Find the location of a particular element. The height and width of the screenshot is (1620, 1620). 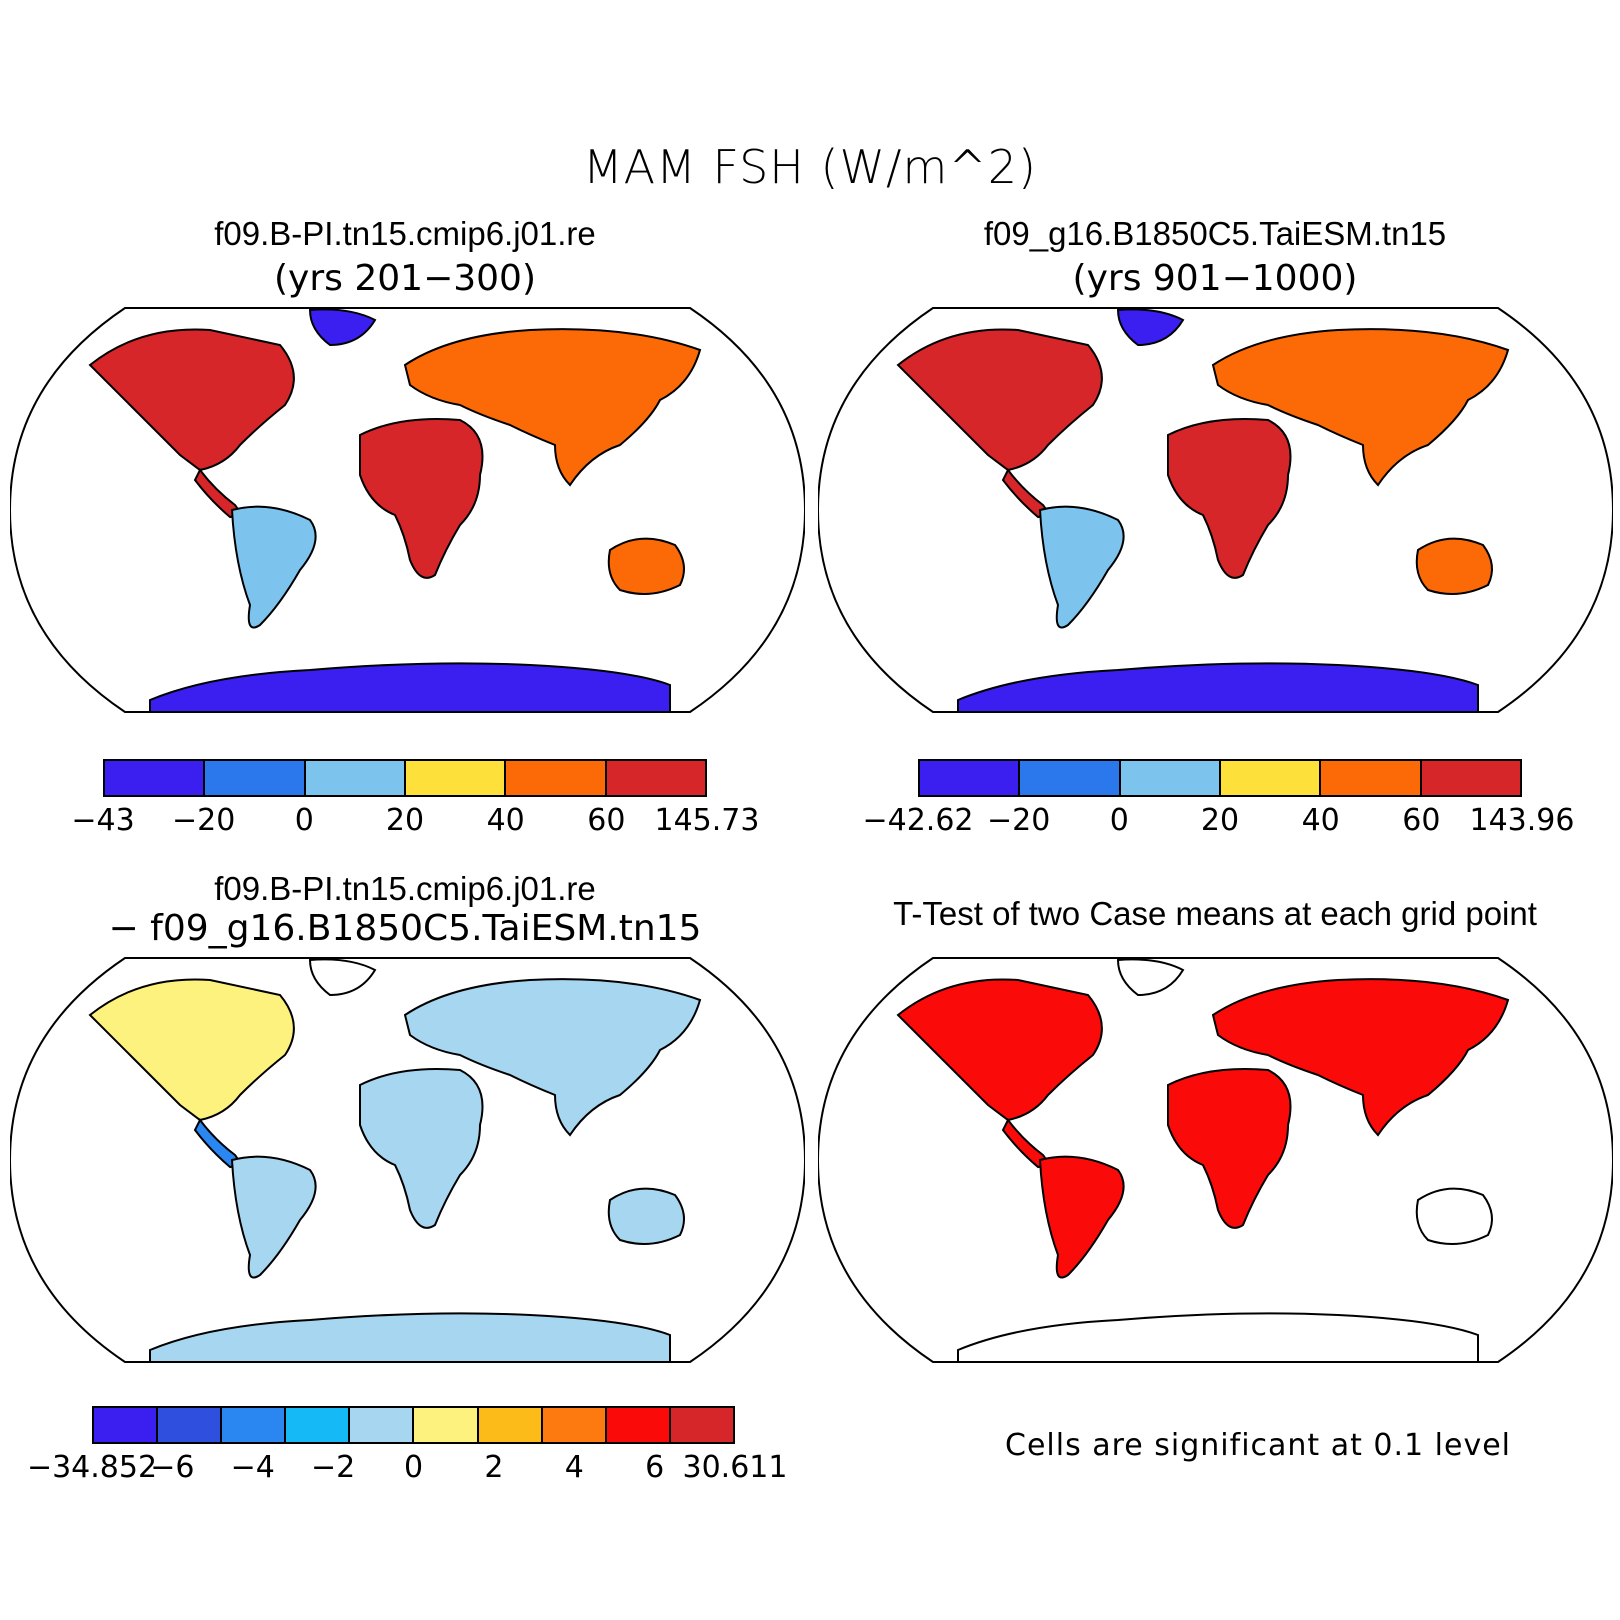

panel3-case-name: f09.B-PI.tn15.cmip6.j01.re is located at coordinates (405, 888).